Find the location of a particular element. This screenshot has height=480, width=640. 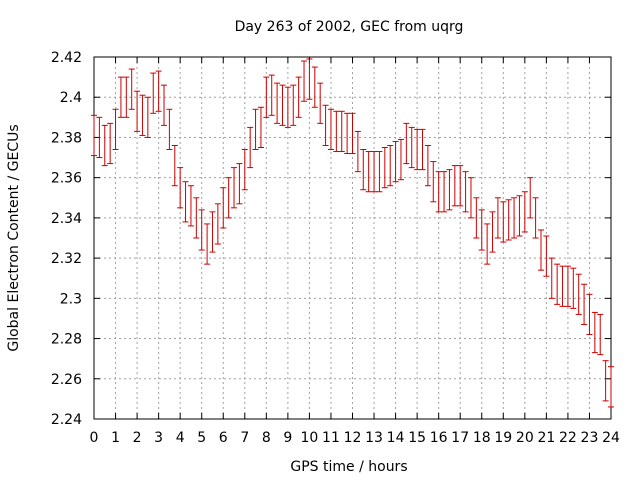

x-tick-label: 16 is located at coordinates (439, 438).